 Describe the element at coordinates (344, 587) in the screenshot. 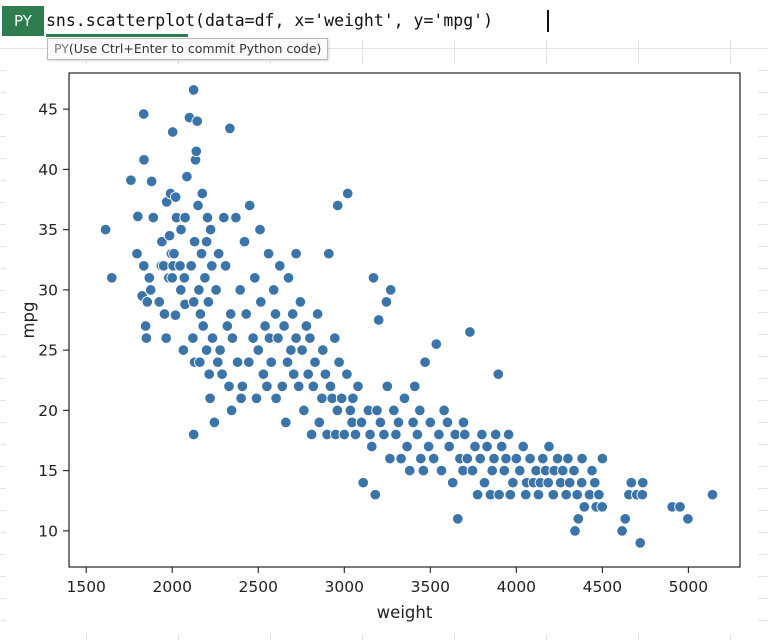

I see `x-tick-label: 3000` at that location.